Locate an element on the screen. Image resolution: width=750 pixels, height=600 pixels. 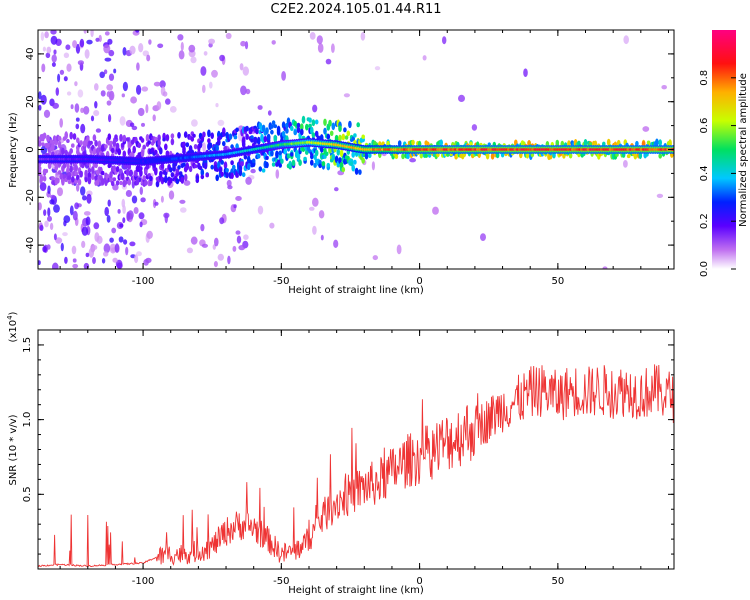
heatmap-x-tick-label: -50 is located at coordinates (281, 281).